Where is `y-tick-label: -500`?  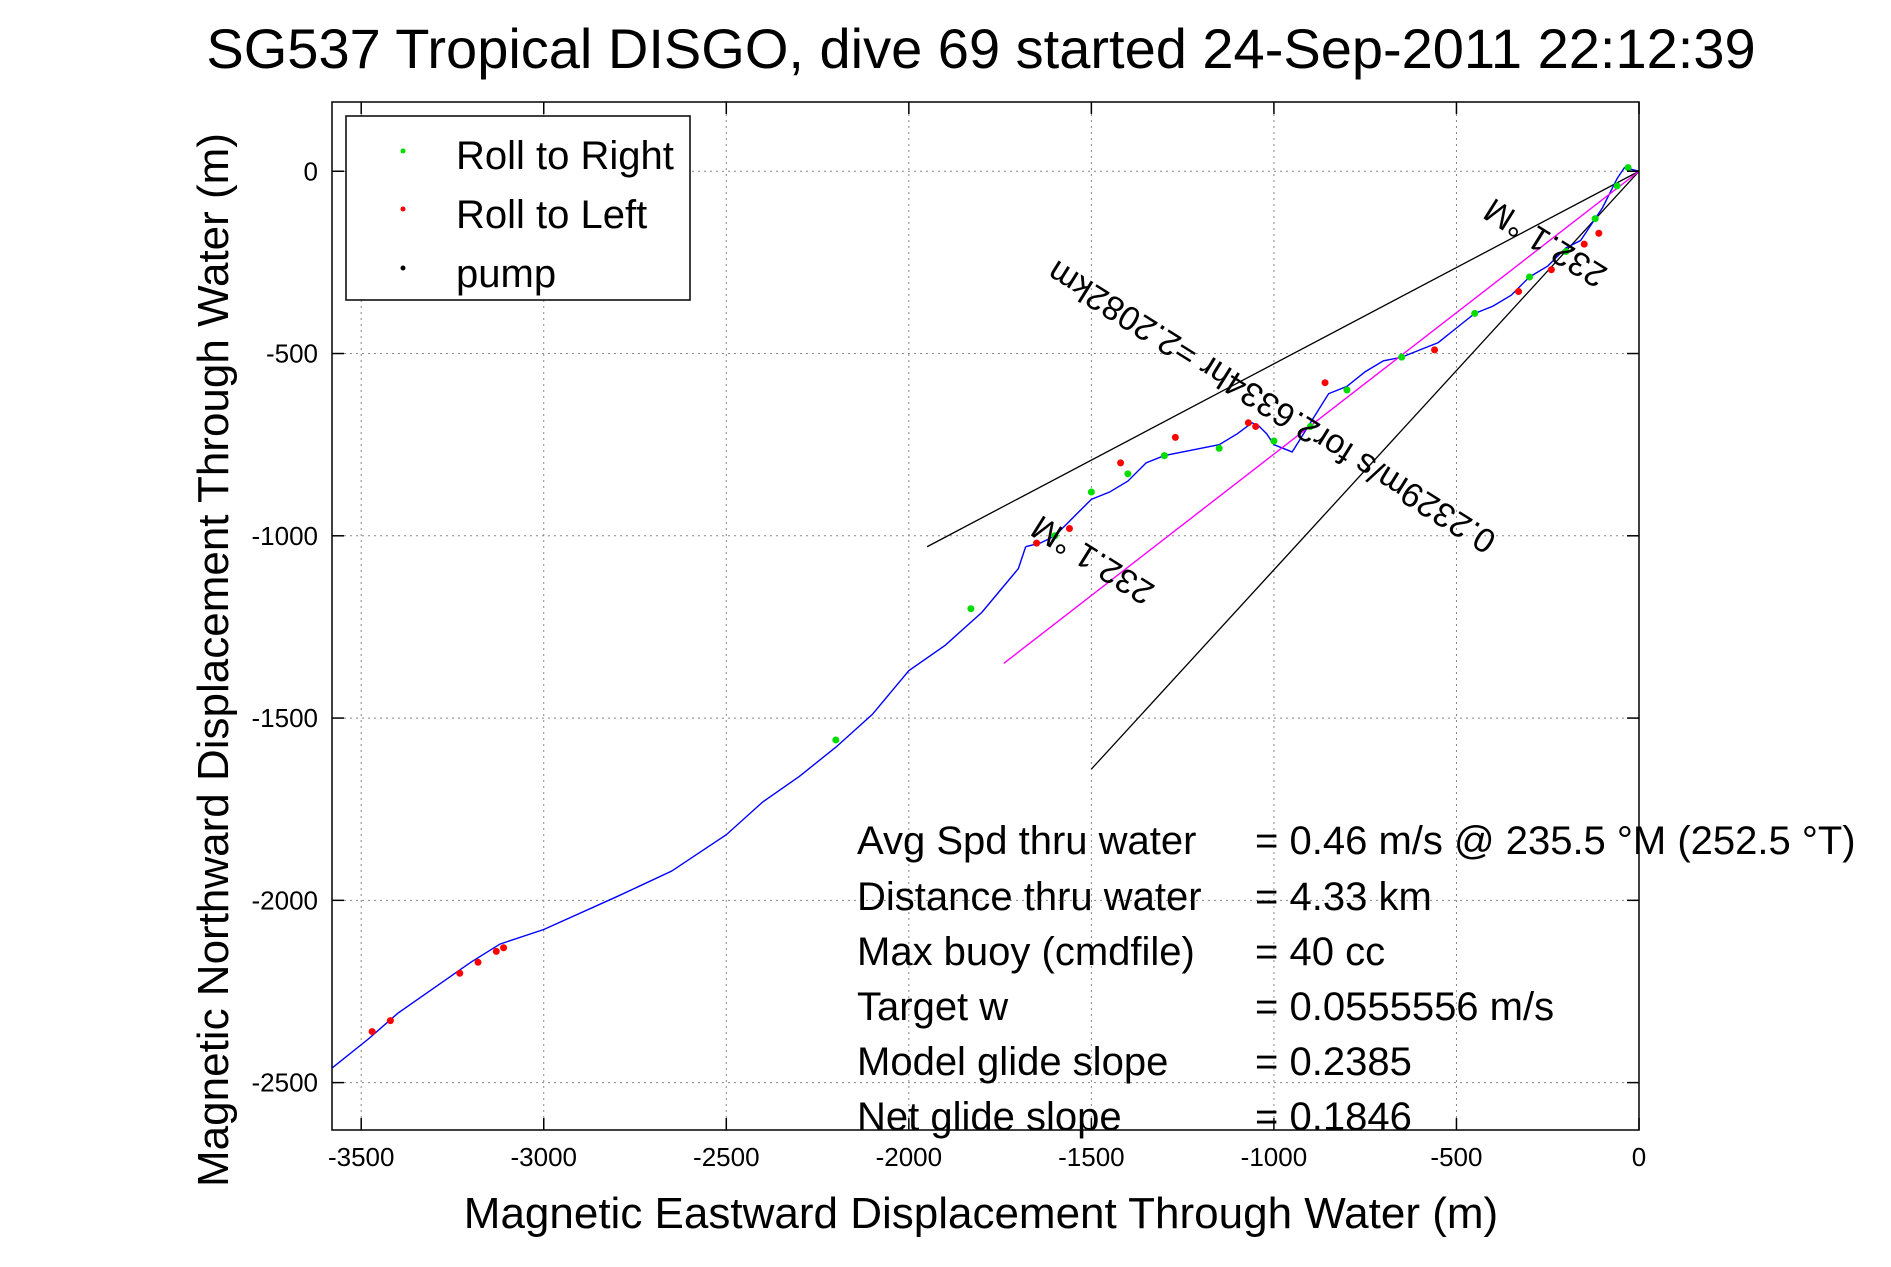
y-tick-label: -500 is located at coordinates (292, 354).